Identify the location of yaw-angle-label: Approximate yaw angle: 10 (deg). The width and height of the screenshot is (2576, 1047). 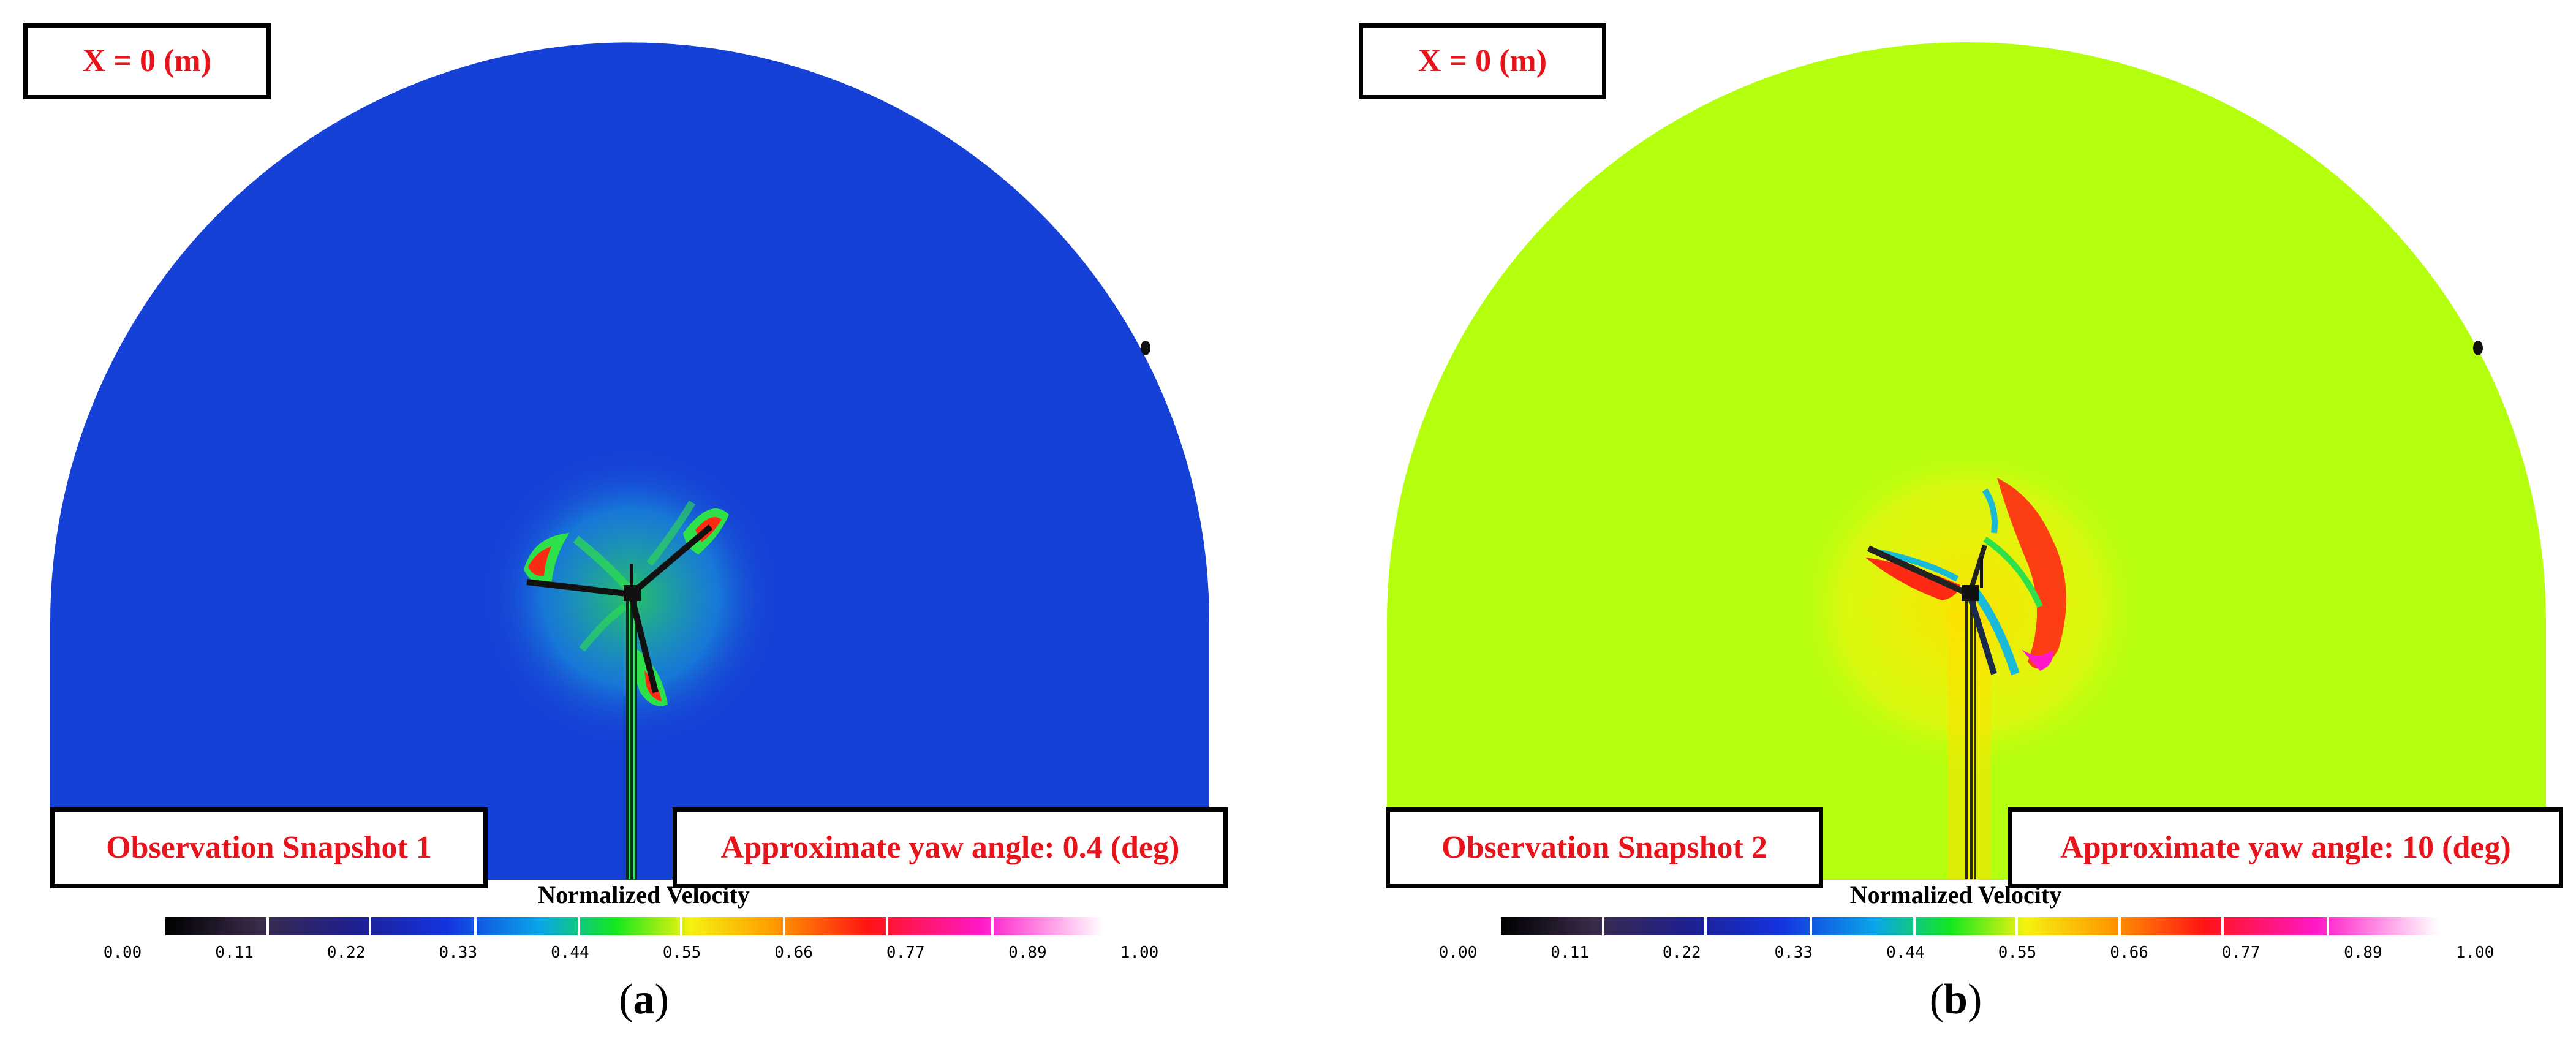
(2285, 847).